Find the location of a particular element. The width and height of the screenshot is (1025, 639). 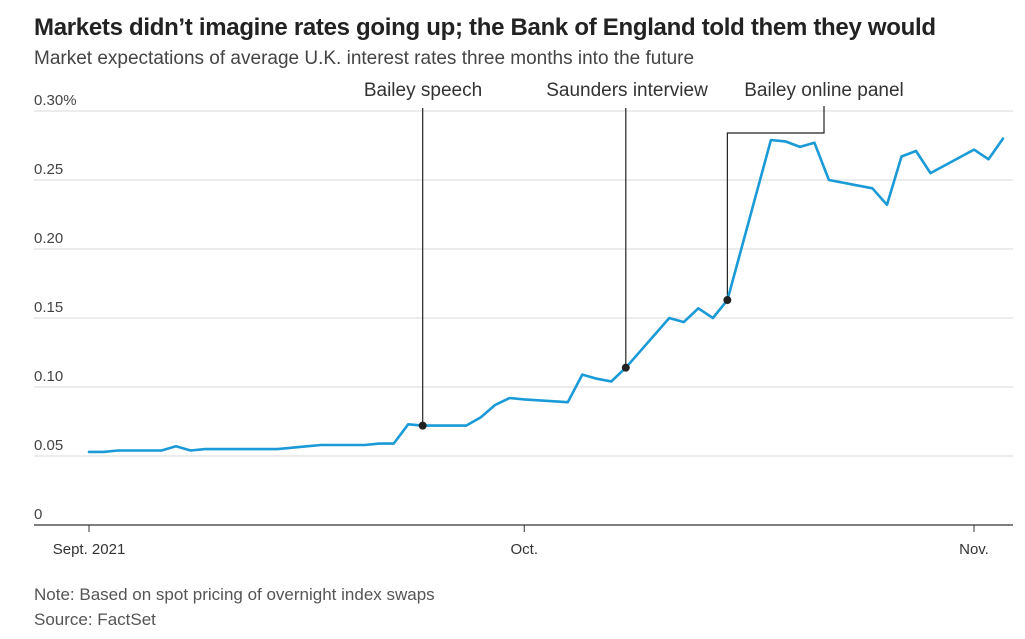

x-tick-label: Oct. is located at coordinates (524, 549).